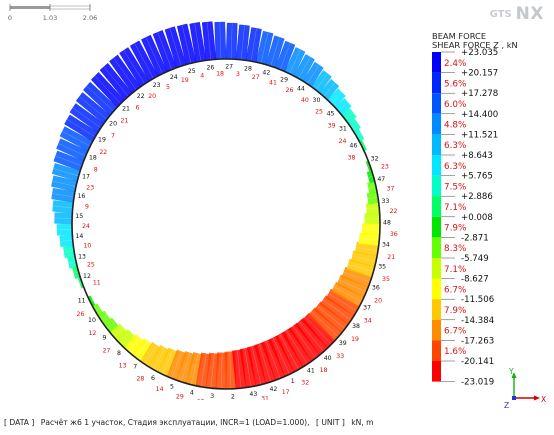  I want to click on legend-value: +23.035, so click(479, 53).